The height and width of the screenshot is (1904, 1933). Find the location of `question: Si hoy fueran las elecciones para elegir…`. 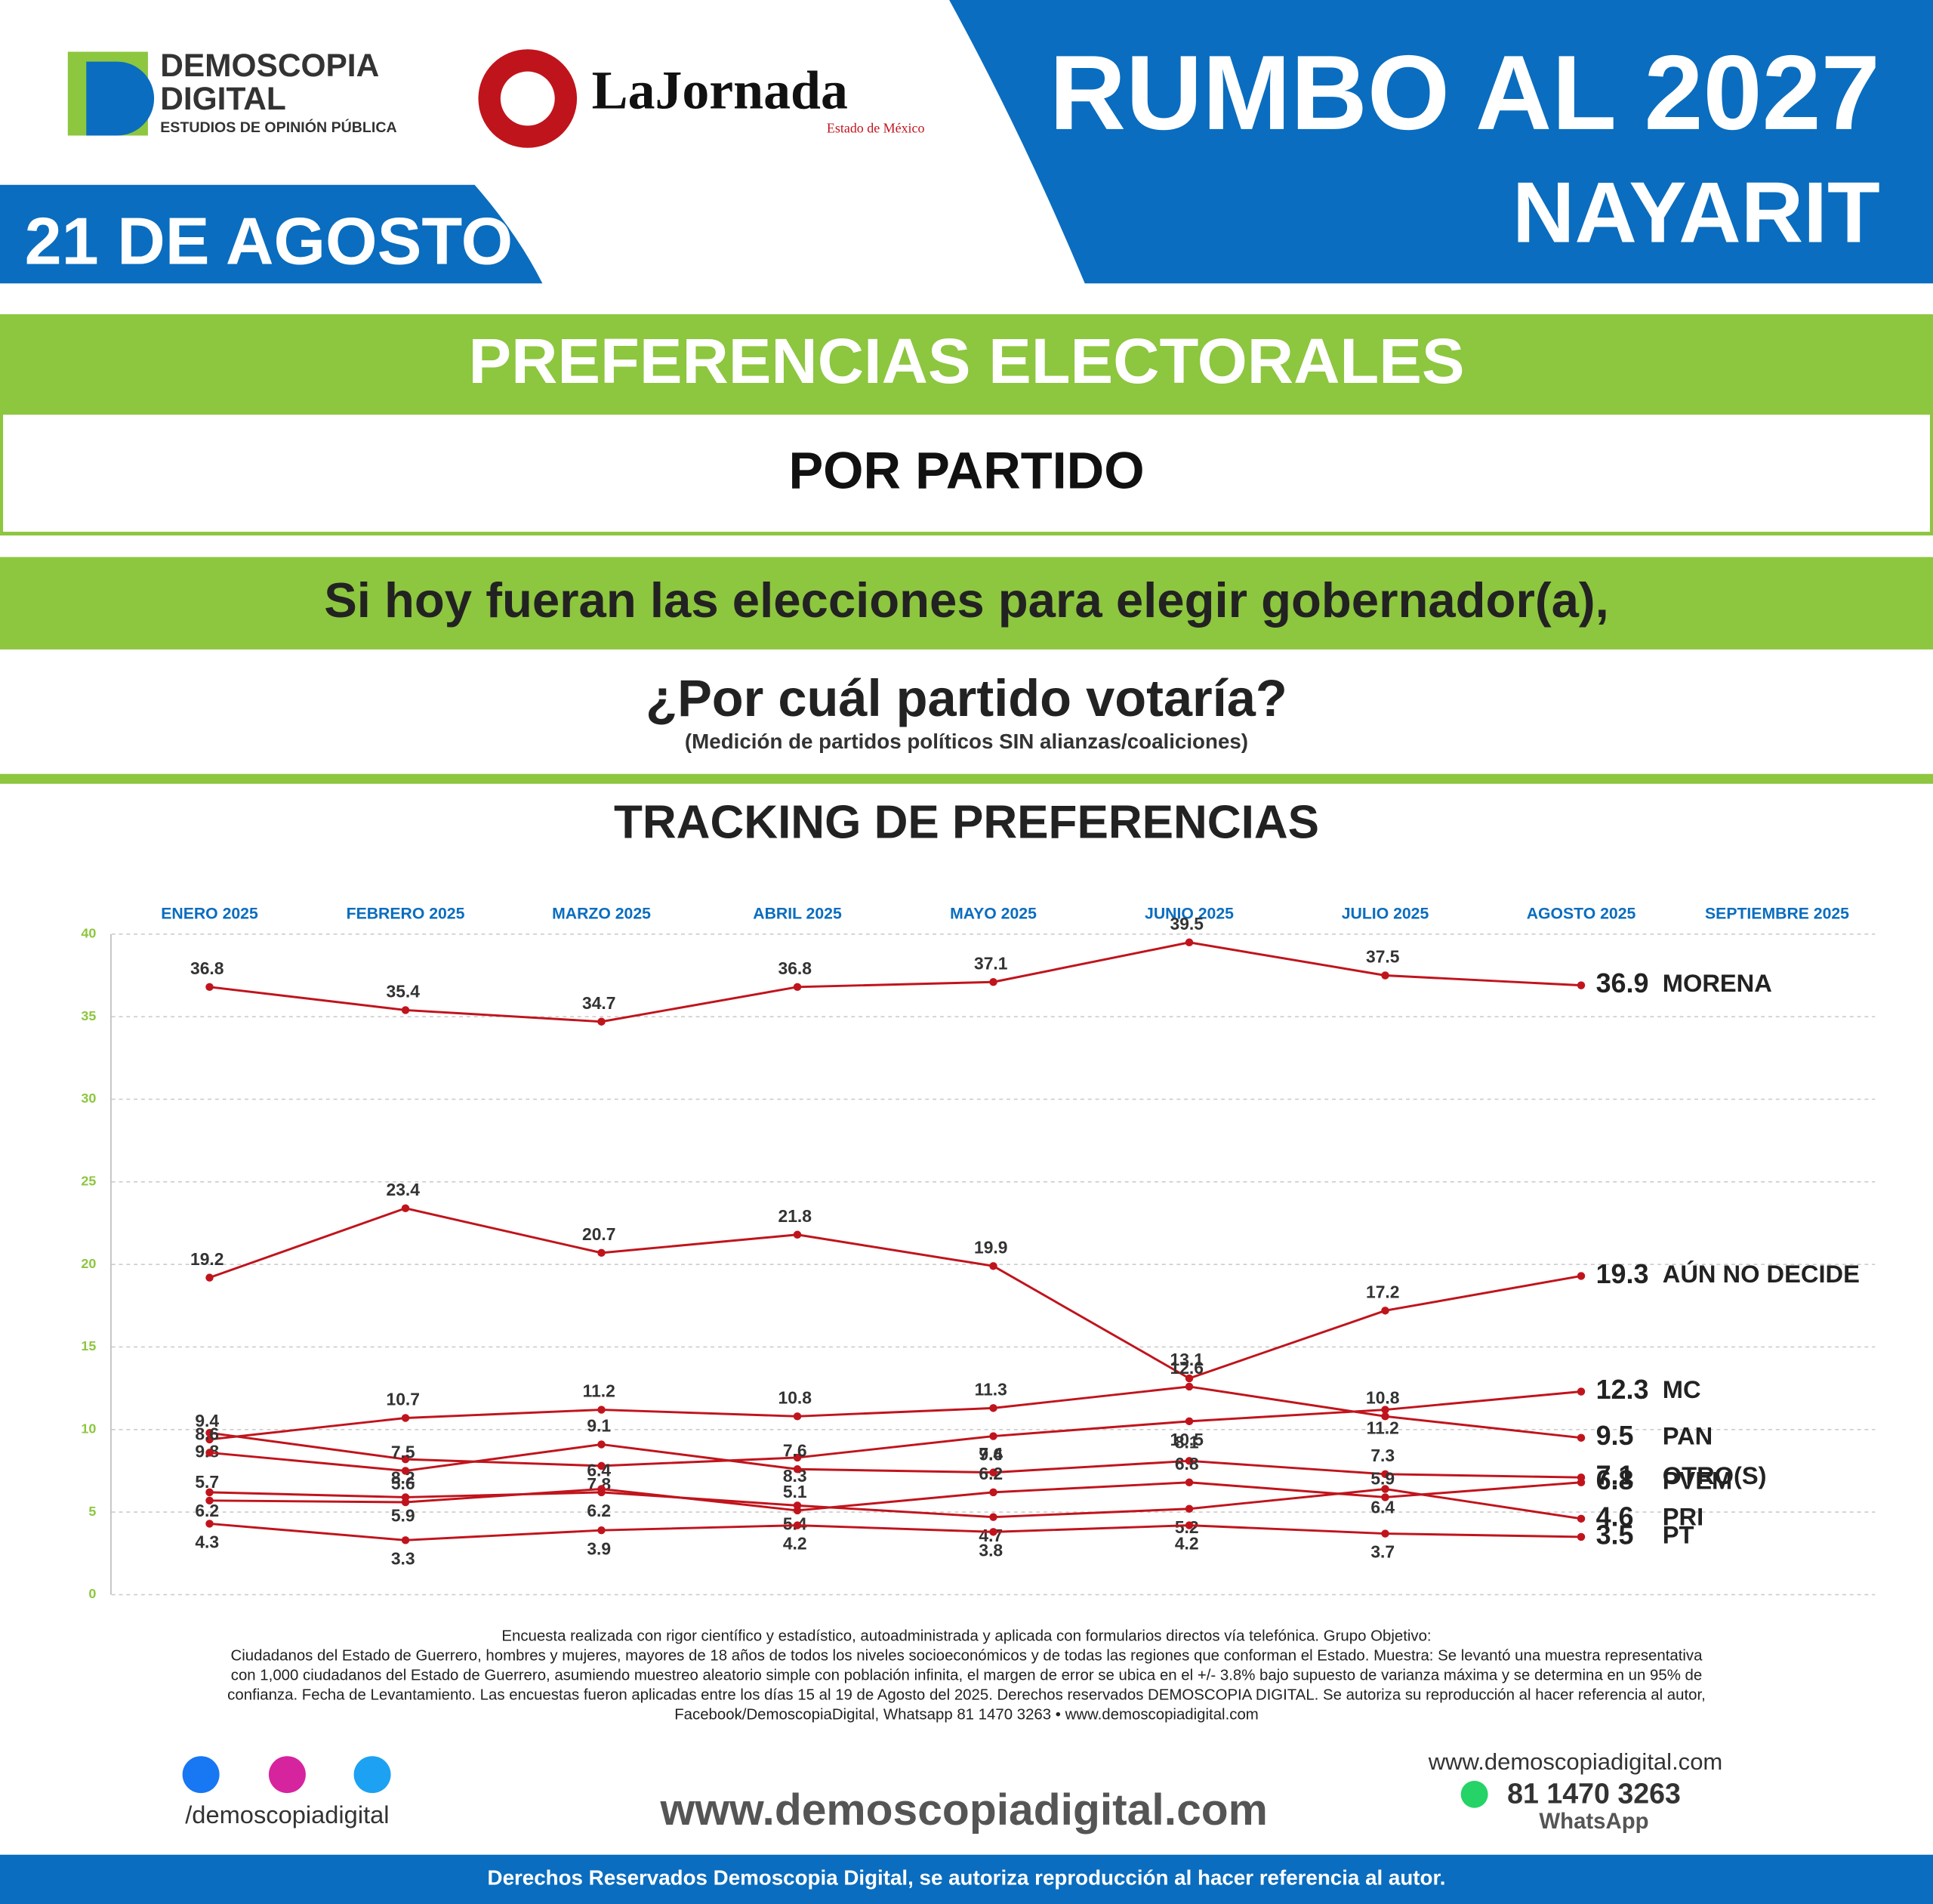

question: Si hoy fueran las elecciones para elegir… is located at coordinates (966, 600).